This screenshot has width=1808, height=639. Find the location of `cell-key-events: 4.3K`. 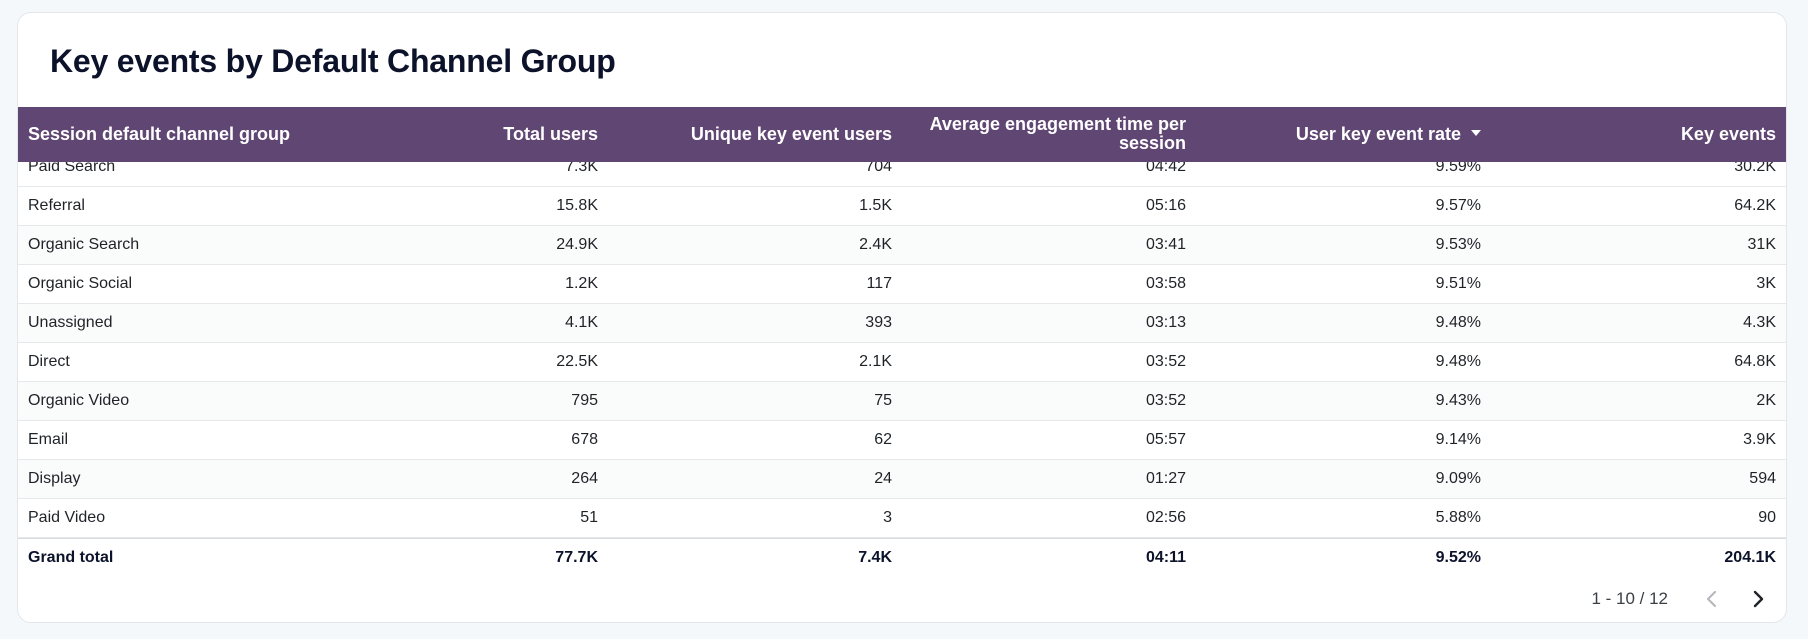

cell-key-events: 4.3K is located at coordinates (1759, 322).